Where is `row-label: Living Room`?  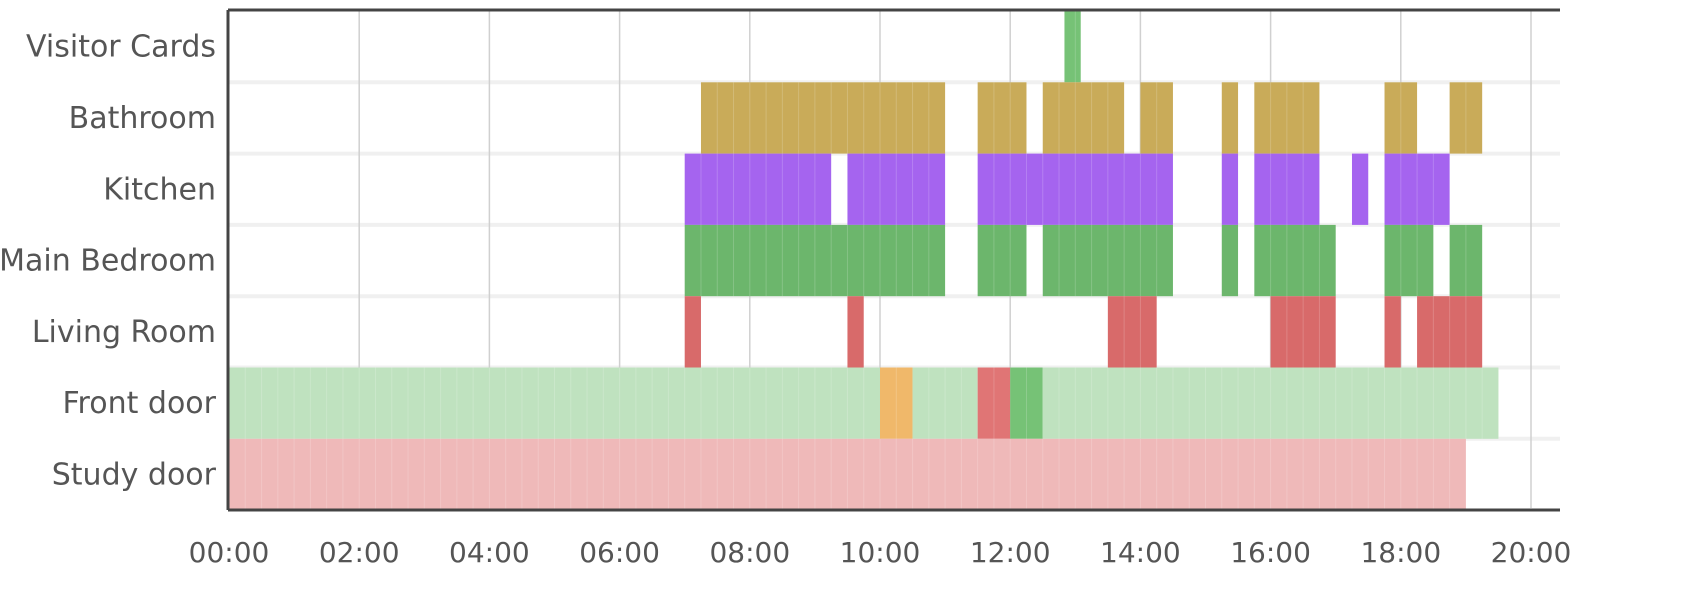 row-label: Living Room is located at coordinates (124, 332).